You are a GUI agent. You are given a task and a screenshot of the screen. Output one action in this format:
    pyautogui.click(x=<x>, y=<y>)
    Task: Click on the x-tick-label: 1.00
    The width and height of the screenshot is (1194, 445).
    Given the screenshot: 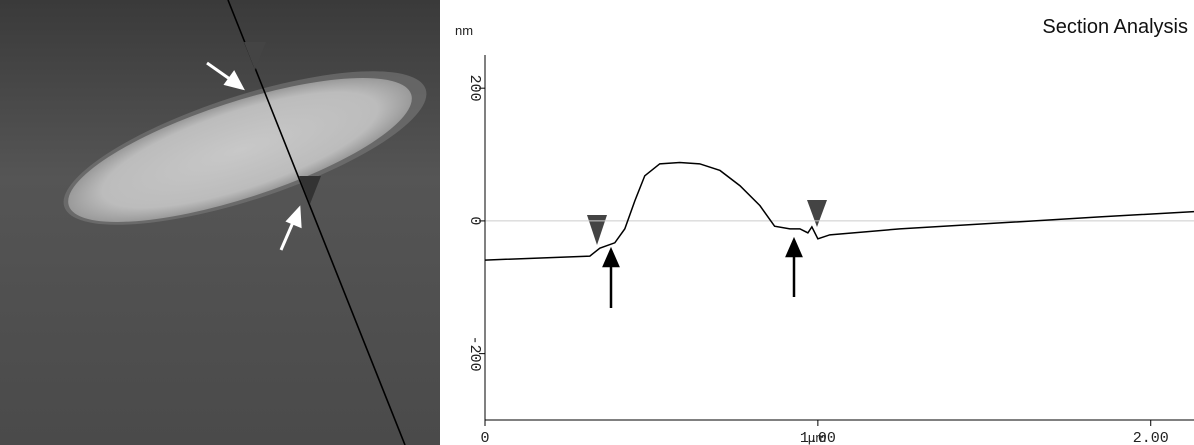 What is the action you would take?
    pyautogui.click(x=818, y=437)
    